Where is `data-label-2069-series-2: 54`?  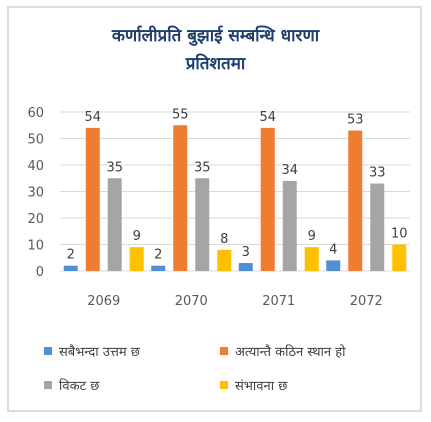 data-label-2069-series-2: 54 is located at coordinates (92, 117).